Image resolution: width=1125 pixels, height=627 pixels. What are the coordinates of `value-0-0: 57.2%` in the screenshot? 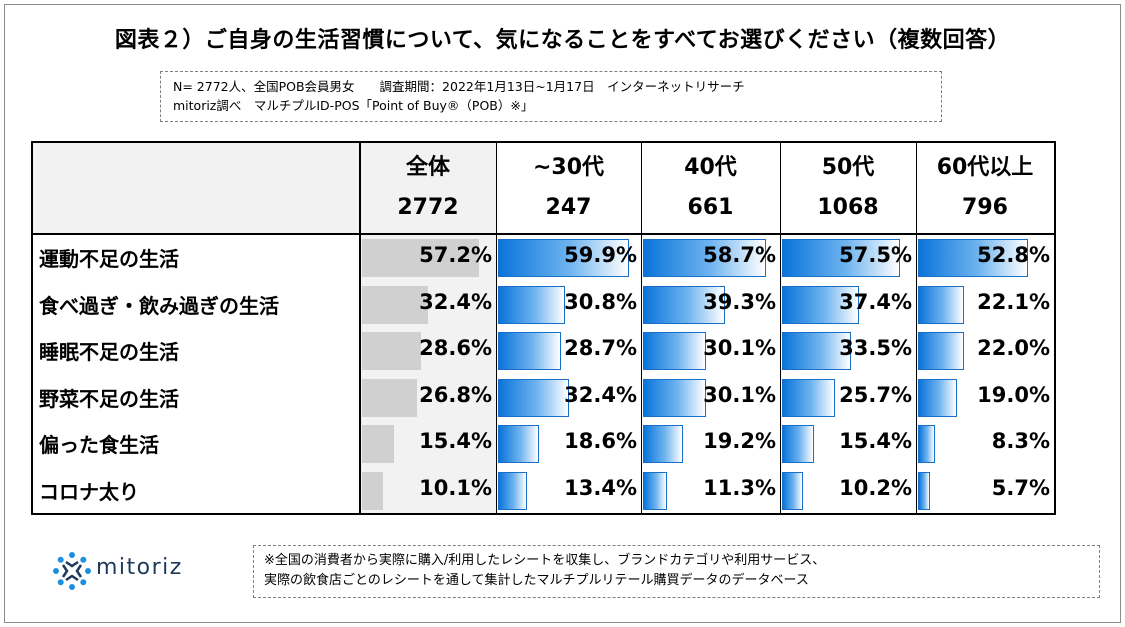 It's located at (455, 255).